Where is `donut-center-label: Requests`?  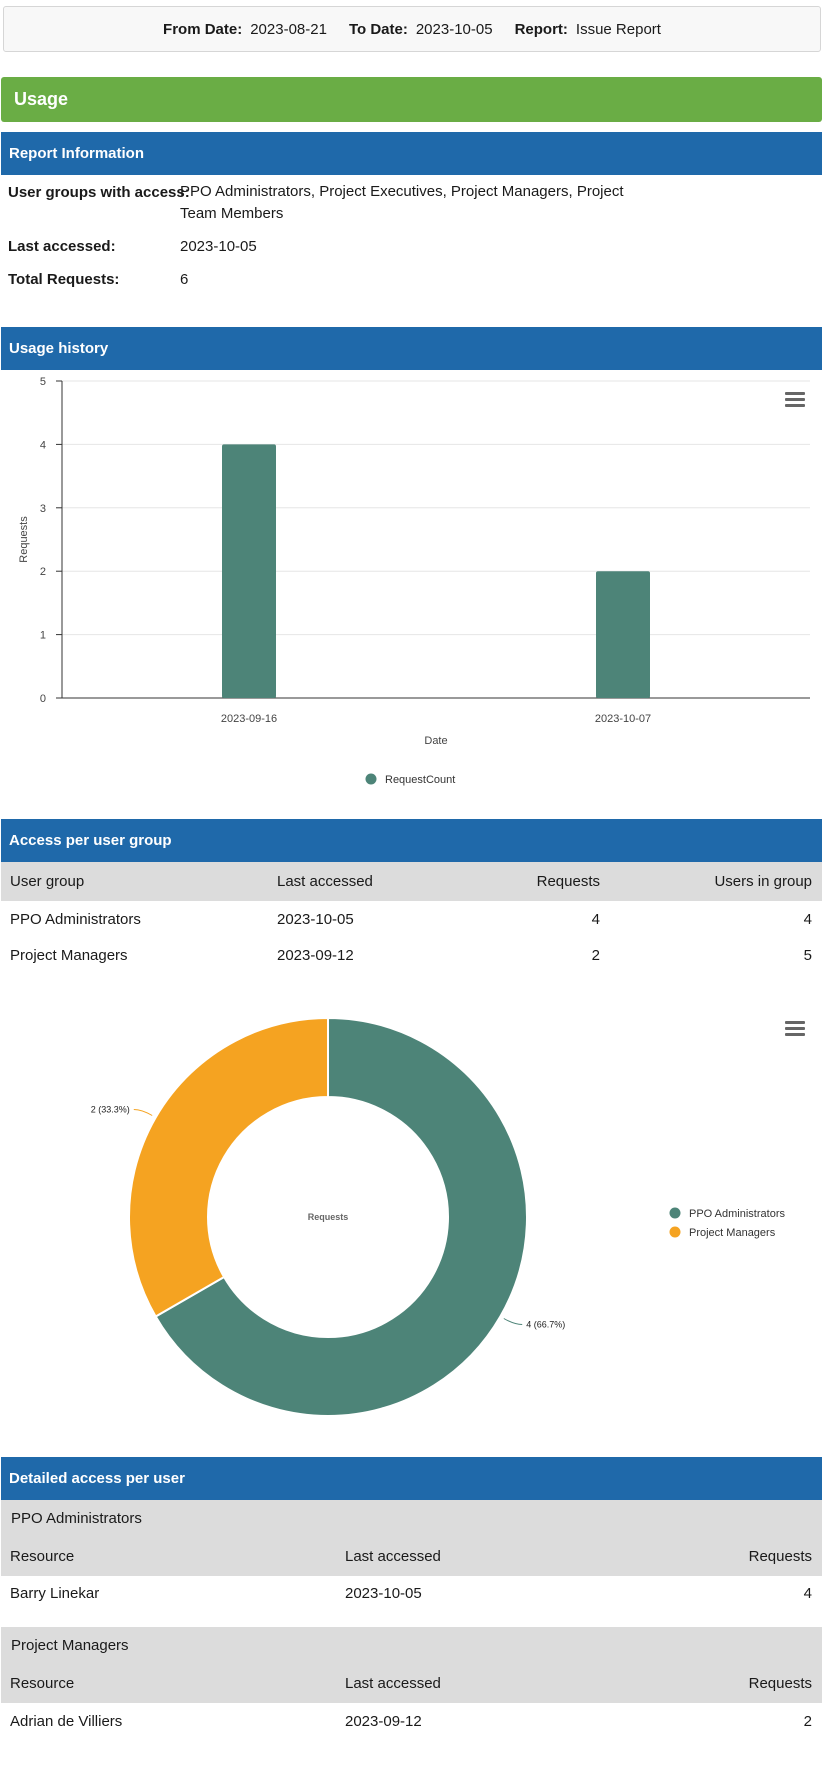
donut-center-label: Requests is located at coordinates (328, 1217).